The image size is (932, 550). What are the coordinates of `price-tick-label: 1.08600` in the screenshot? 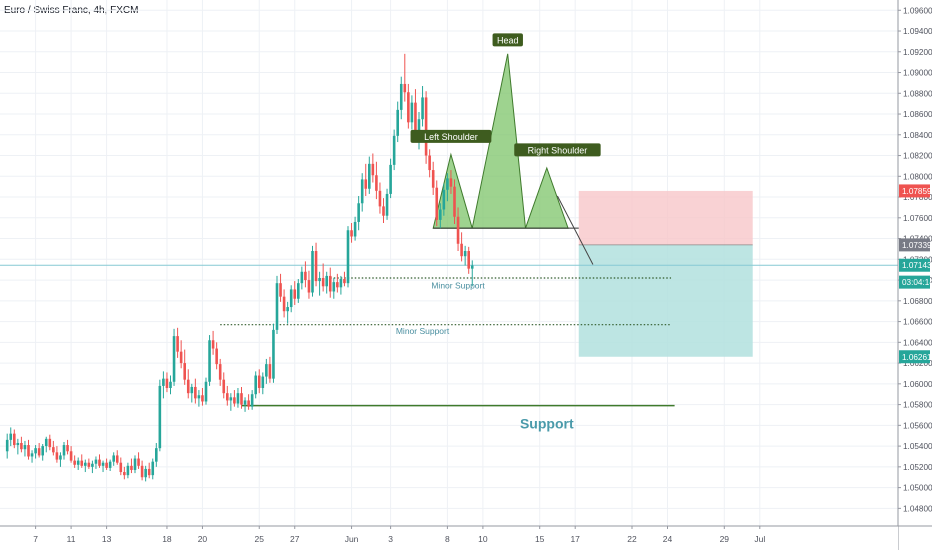 It's located at (917, 114).